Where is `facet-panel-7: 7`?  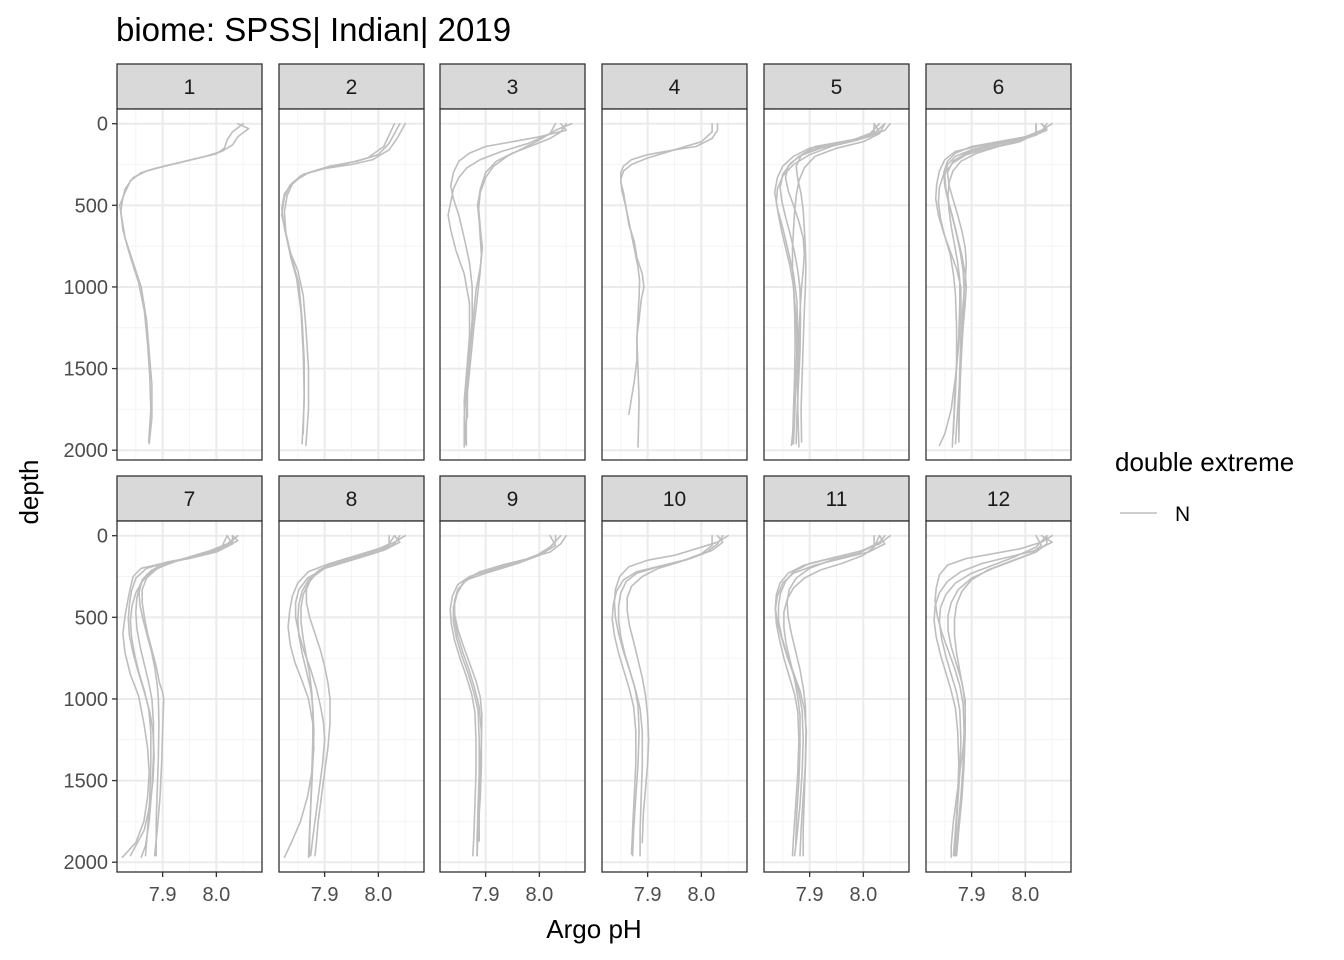
facet-panel-7: 7 is located at coordinates (189, 674).